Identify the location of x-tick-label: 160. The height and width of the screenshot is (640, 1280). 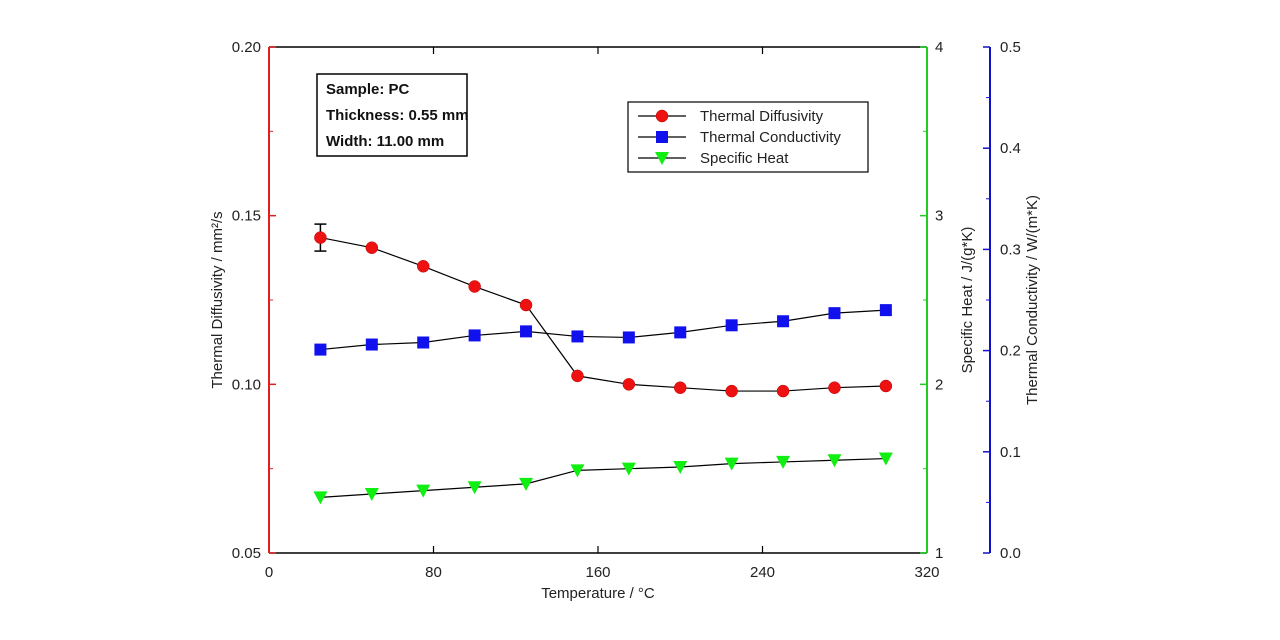
(597, 572).